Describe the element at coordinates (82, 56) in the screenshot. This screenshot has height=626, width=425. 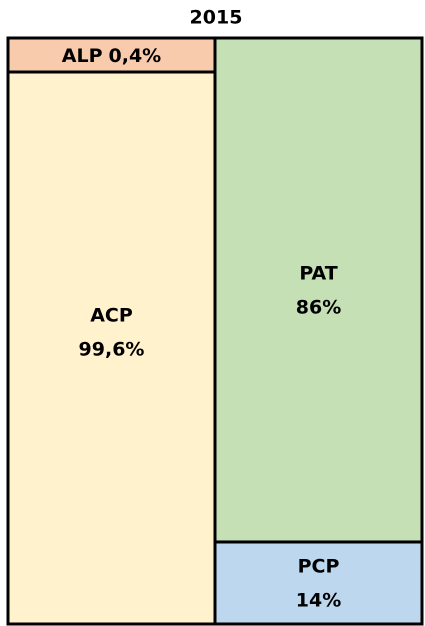
I see `segment-name: ALP` at that location.